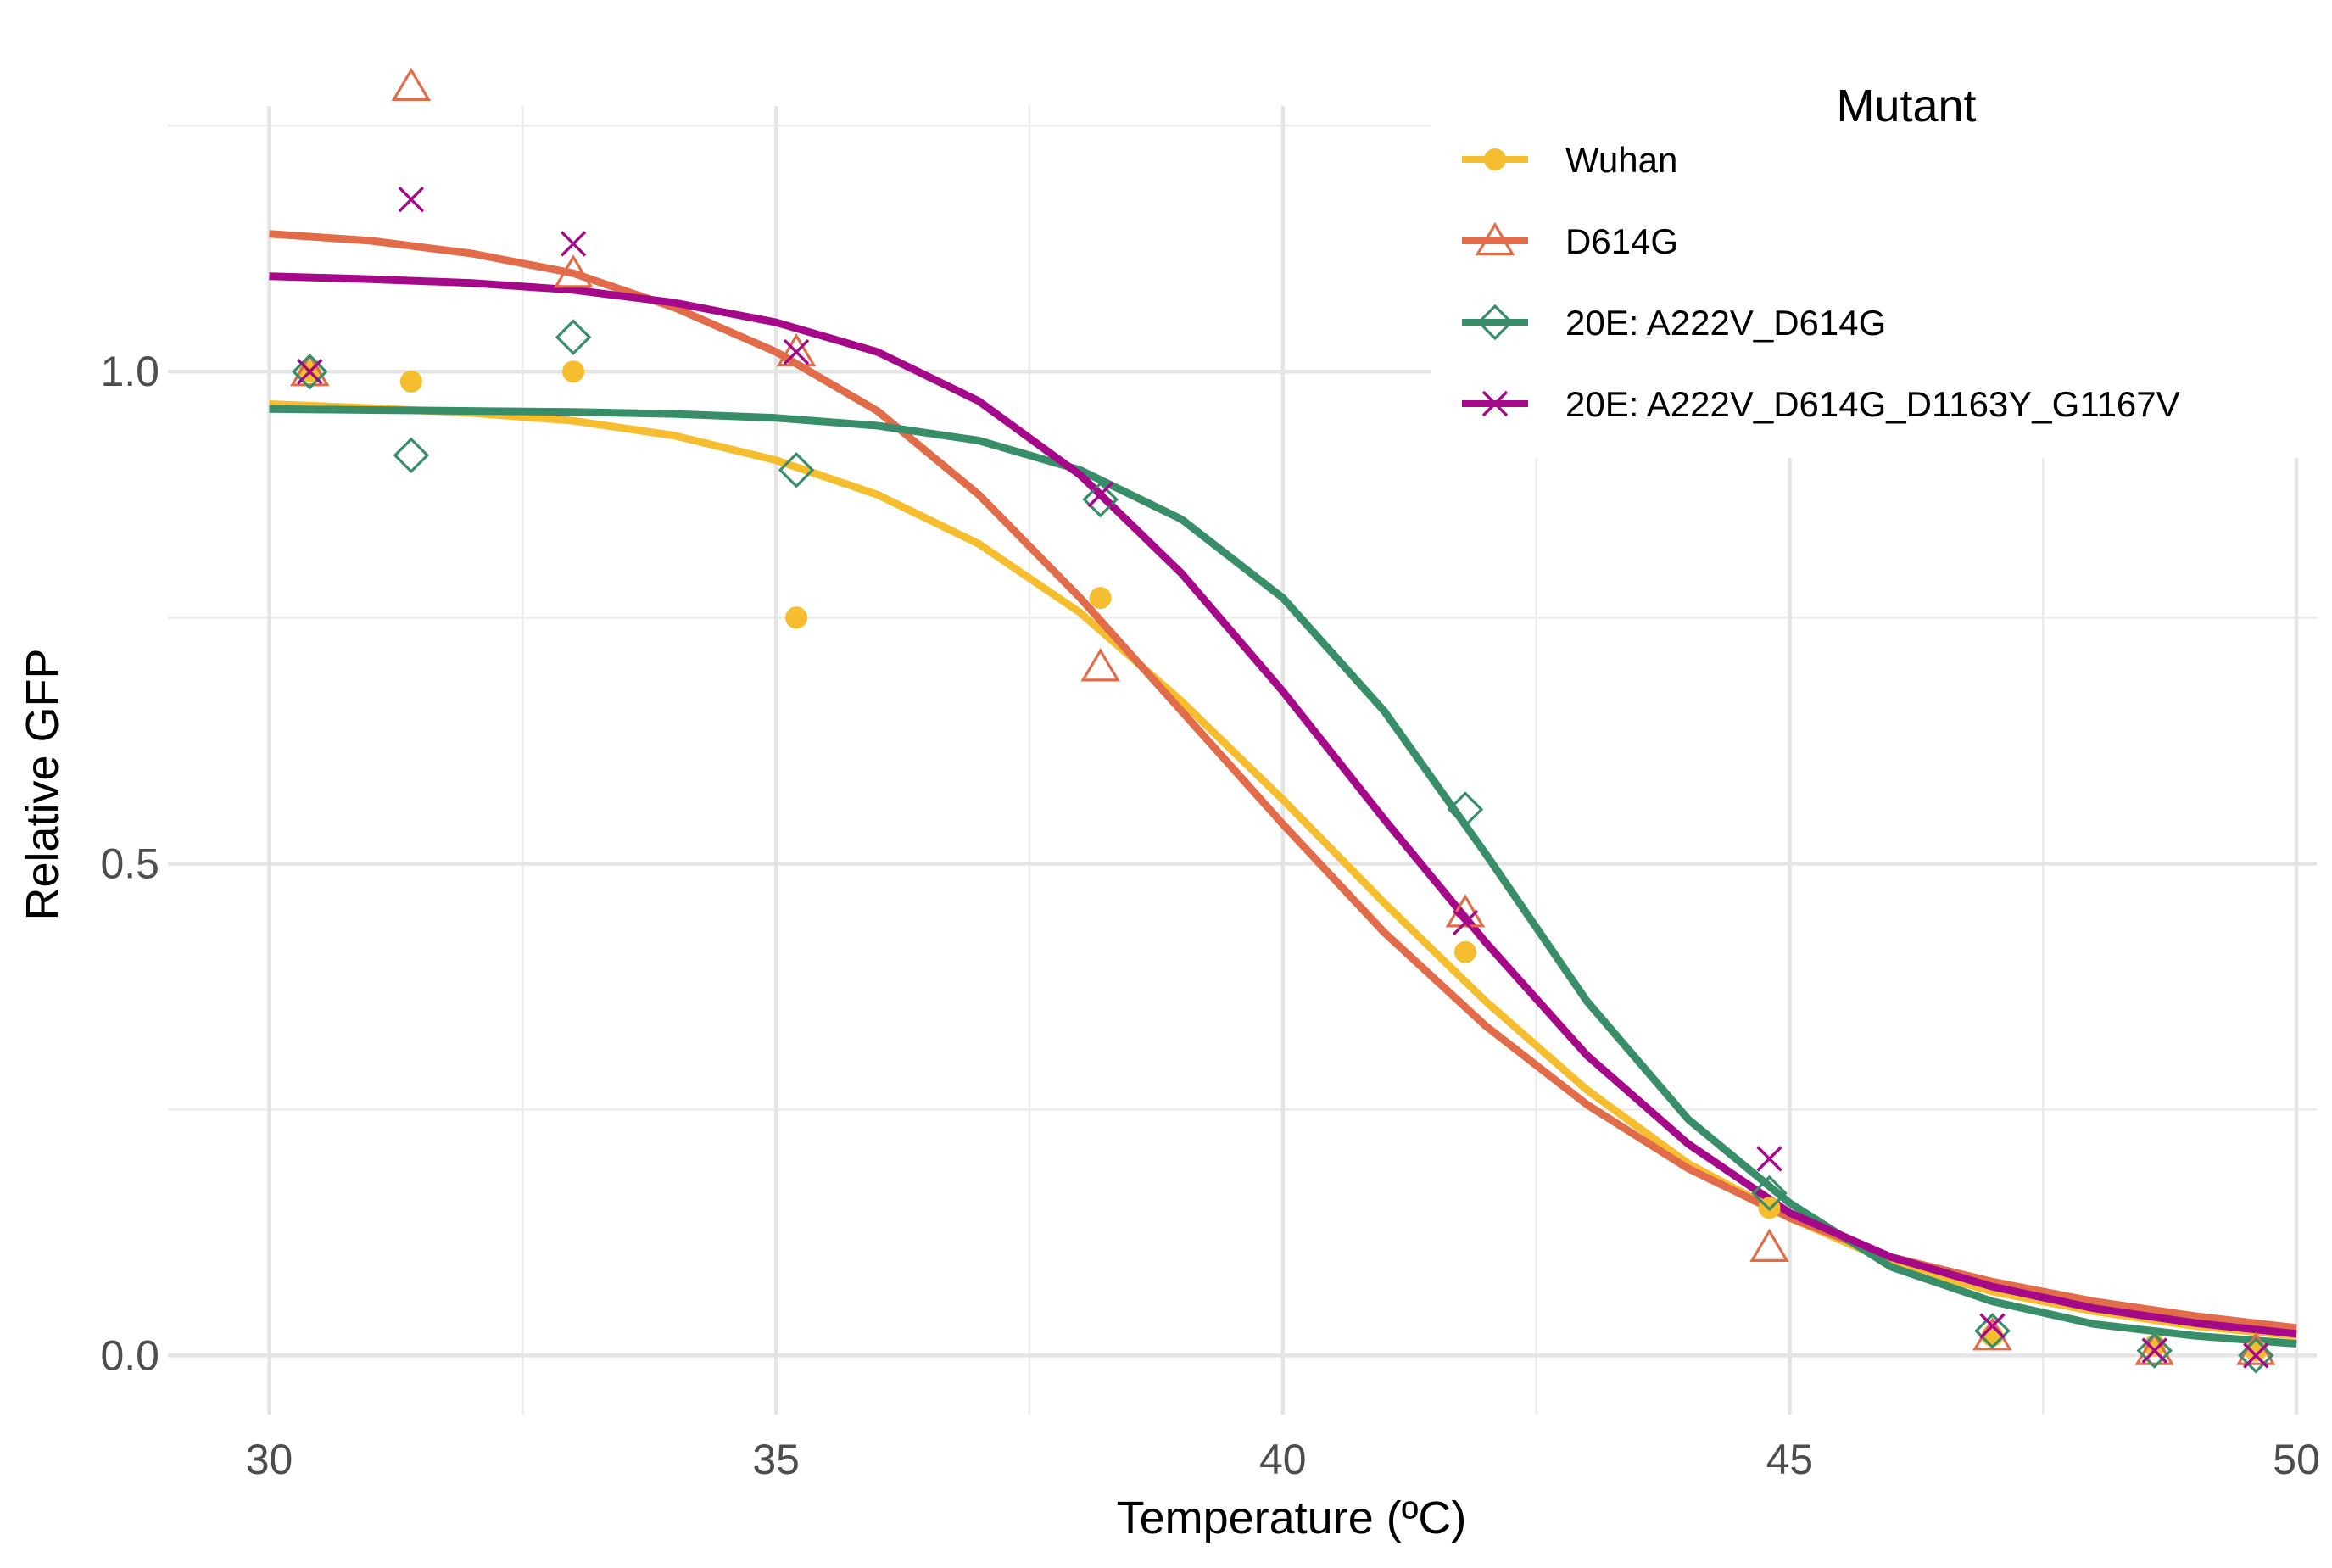 The width and height of the screenshot is (2332, 1568). I want to click on legend-label: D614G, so click(1621, 241).